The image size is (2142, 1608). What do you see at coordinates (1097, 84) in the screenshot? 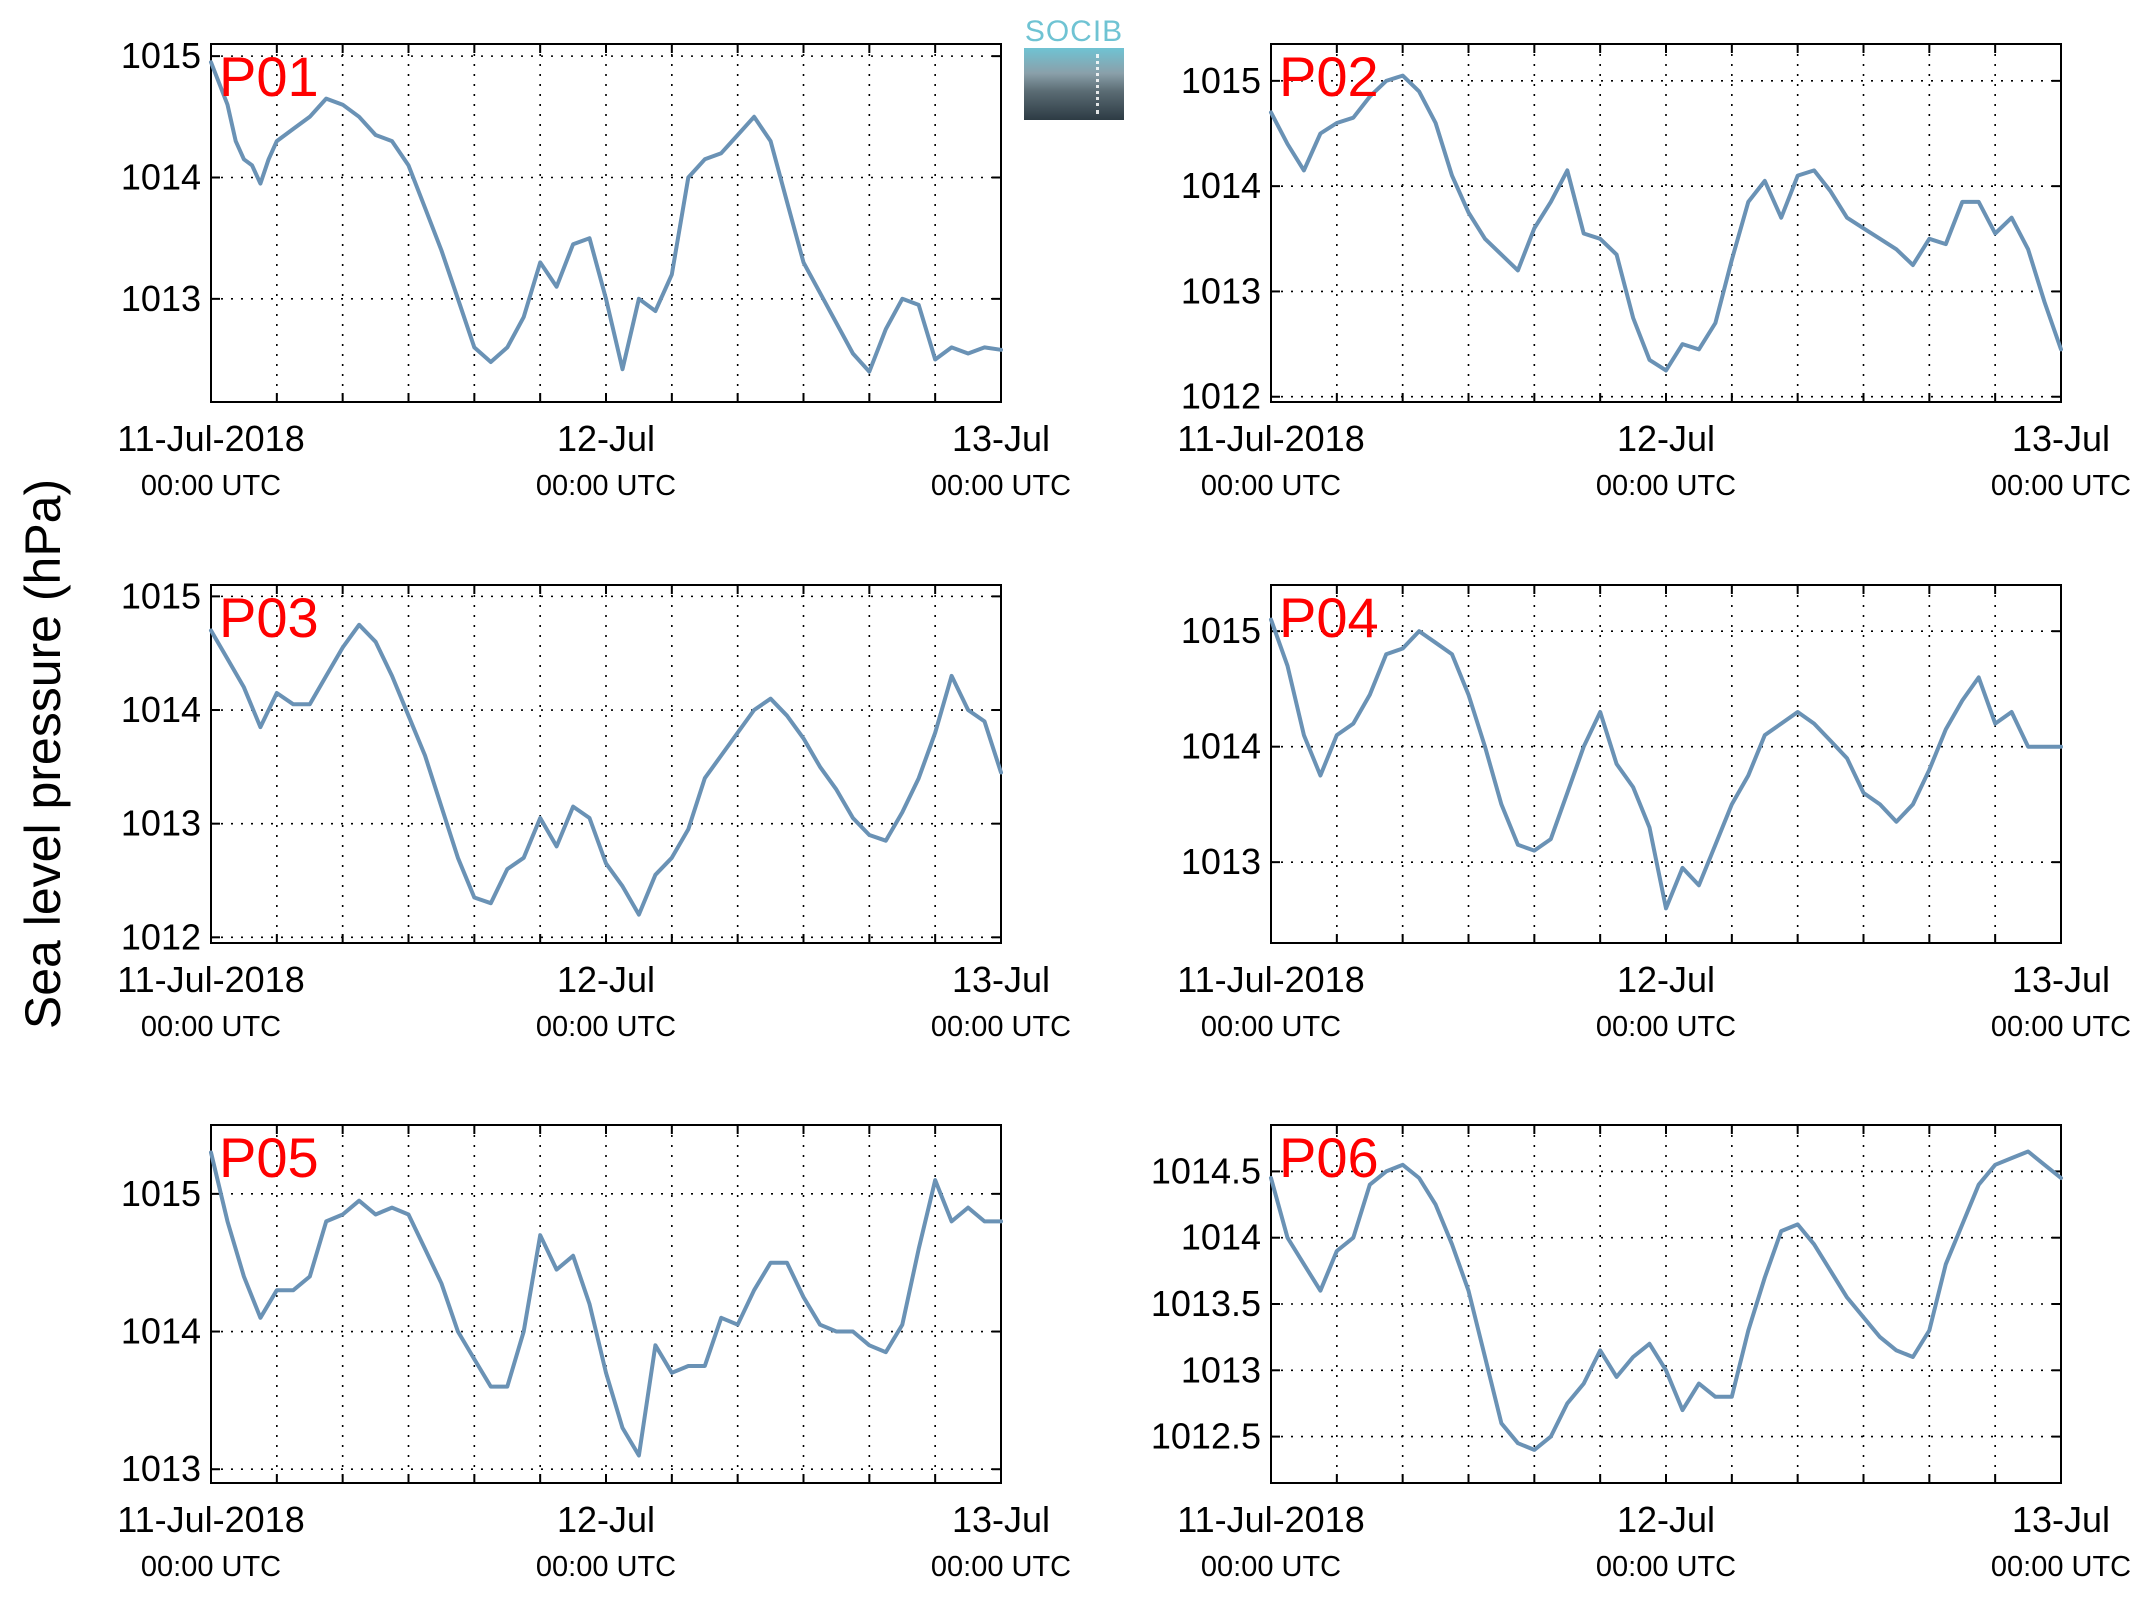
I see `logo-dots` at bounding box center [1097, 84].